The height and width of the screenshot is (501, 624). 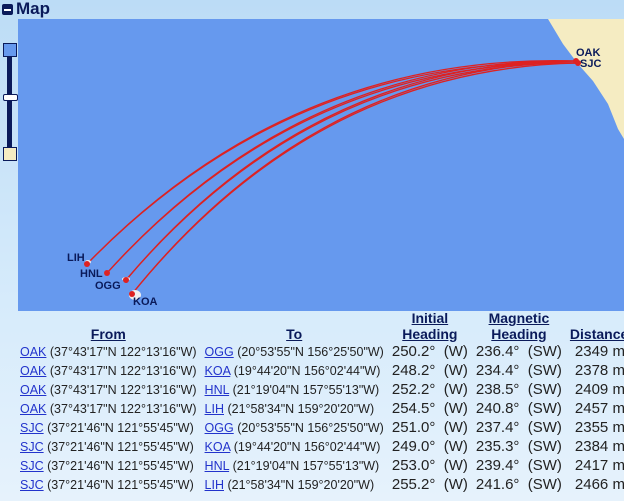 I want to click on zoom-out-world-icon, so click(x=10, y=50).